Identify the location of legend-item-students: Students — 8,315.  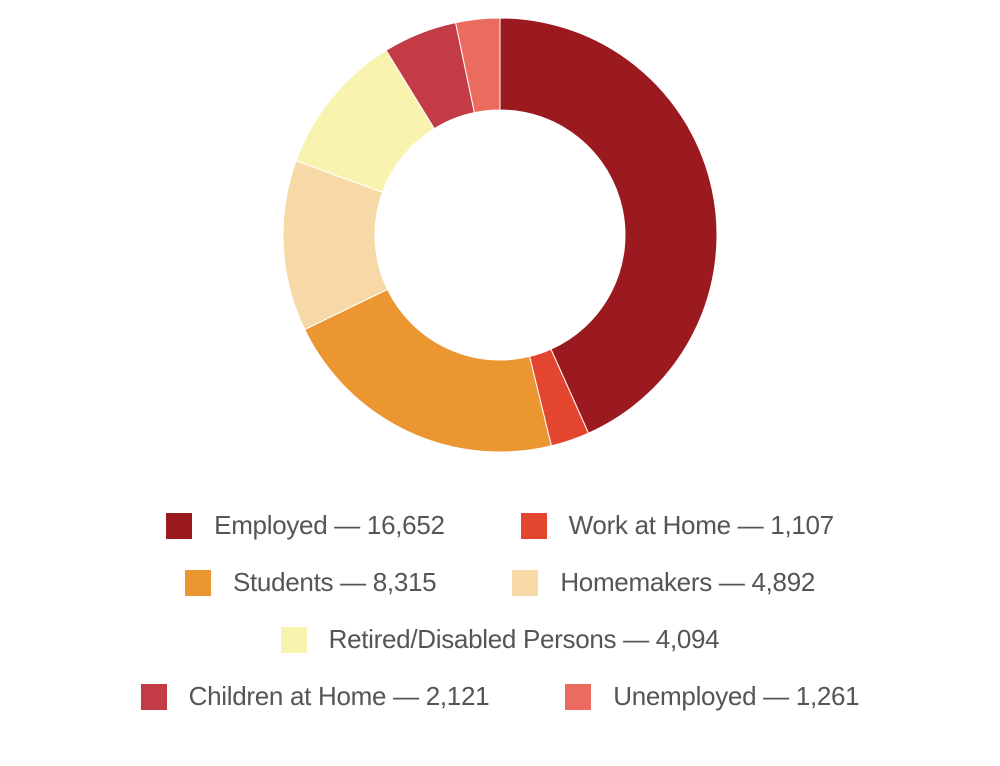
(310, 582).